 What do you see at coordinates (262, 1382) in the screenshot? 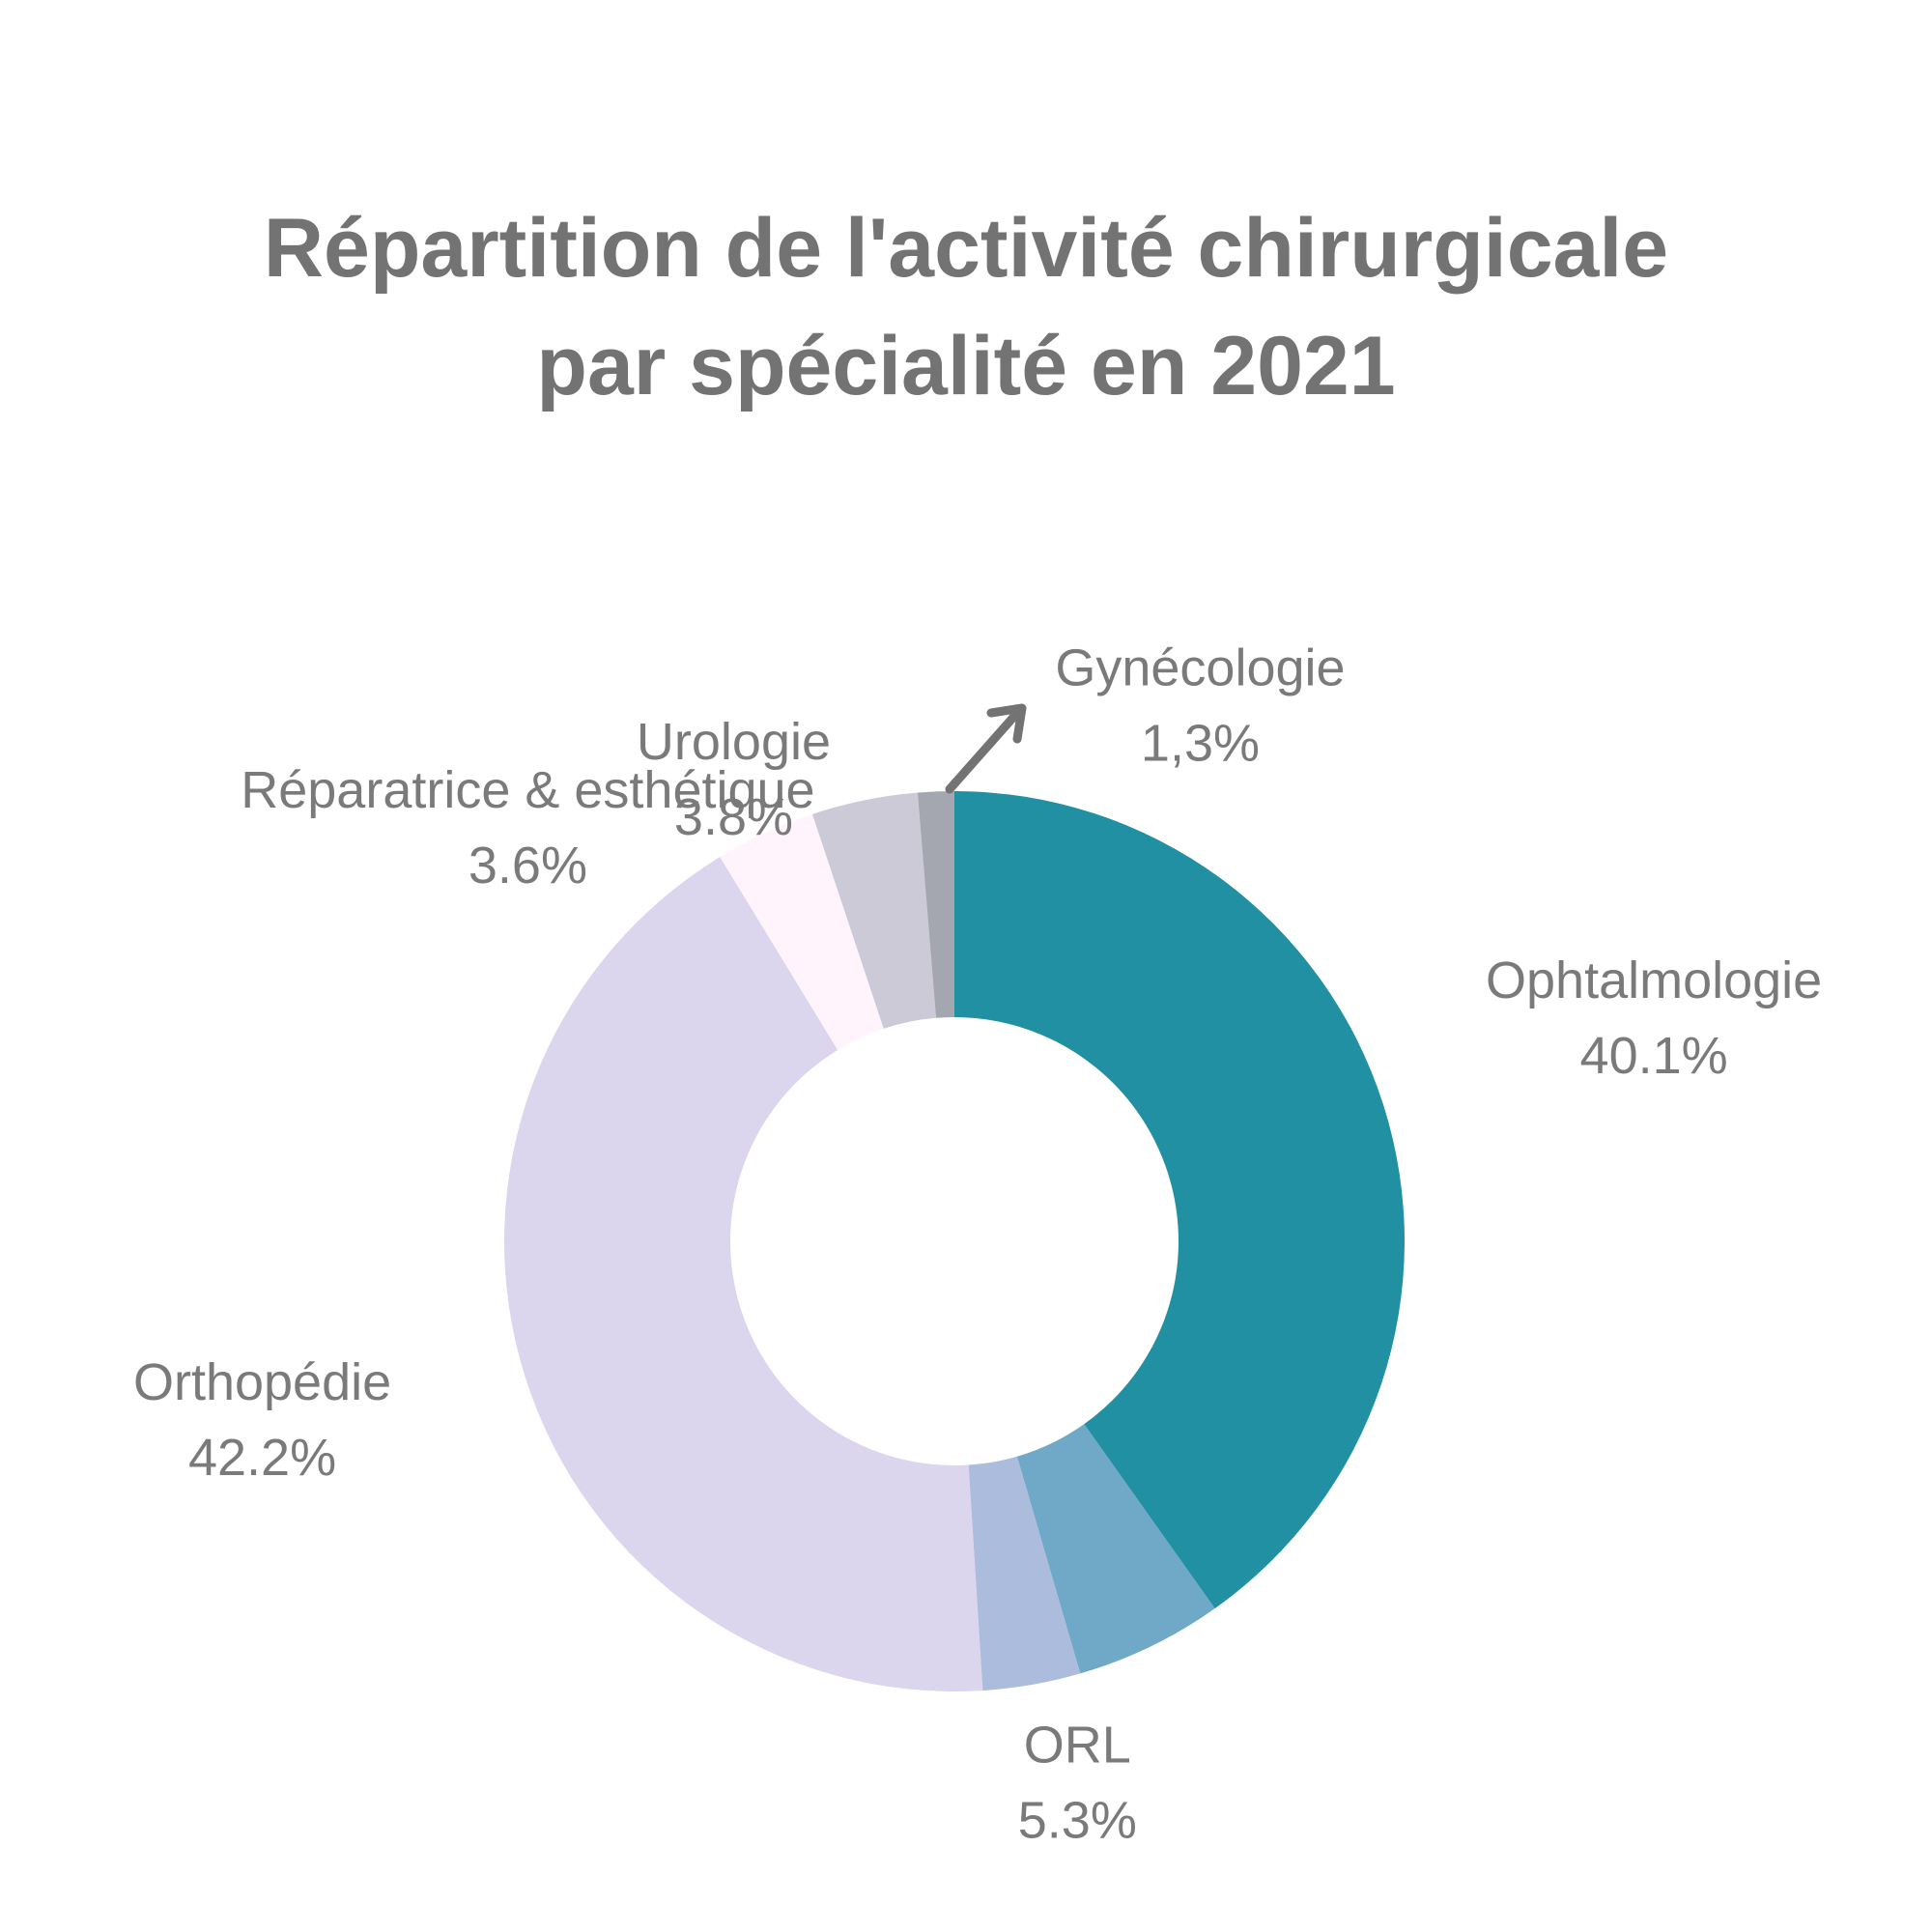
I see `label-name-orthopedie: Orthopédie` at bounding box center [262, 1382].